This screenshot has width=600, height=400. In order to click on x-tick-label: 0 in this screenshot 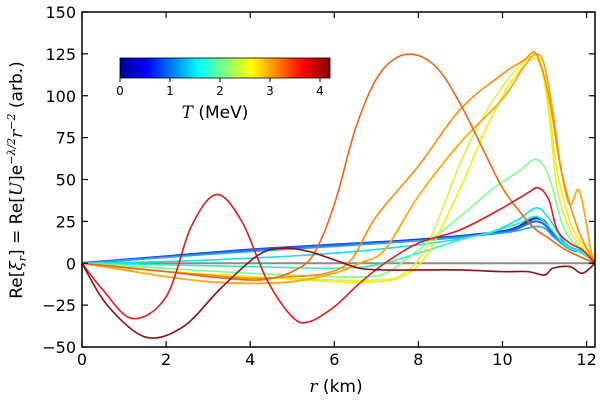, I will do `click(82, 359)`.